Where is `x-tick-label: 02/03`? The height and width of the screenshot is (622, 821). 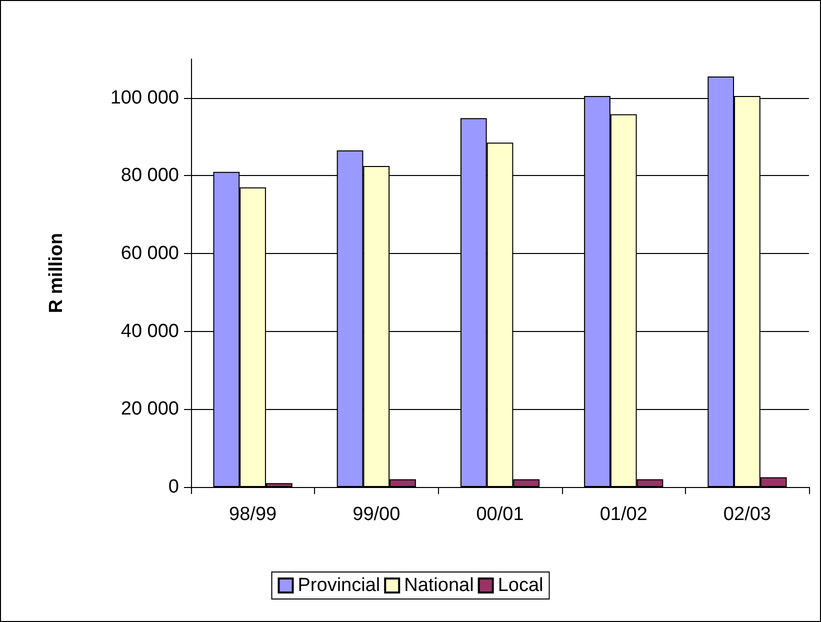
x-tick-label: 02/03 is located at coordinates (747, 514).